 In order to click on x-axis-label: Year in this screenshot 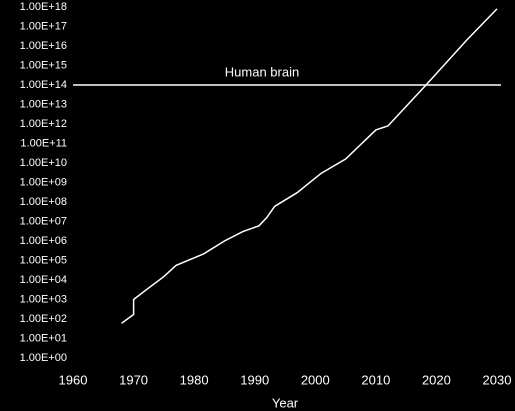, I will do `click(285, 402)`.